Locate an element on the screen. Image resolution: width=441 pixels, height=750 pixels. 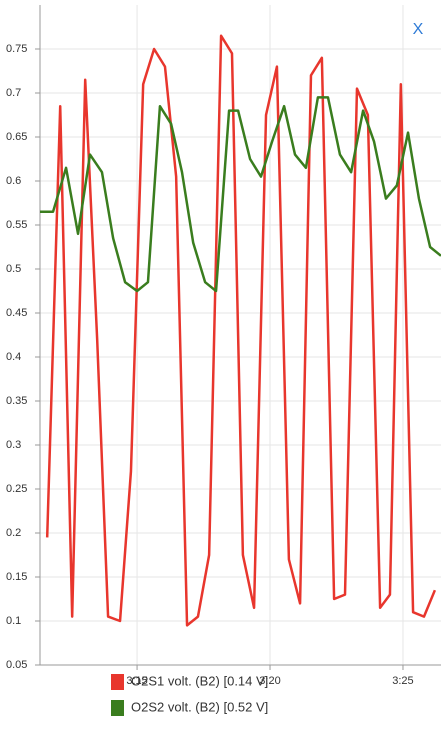
y-tick-label: 0.45 is located at coordinates (16, 313).